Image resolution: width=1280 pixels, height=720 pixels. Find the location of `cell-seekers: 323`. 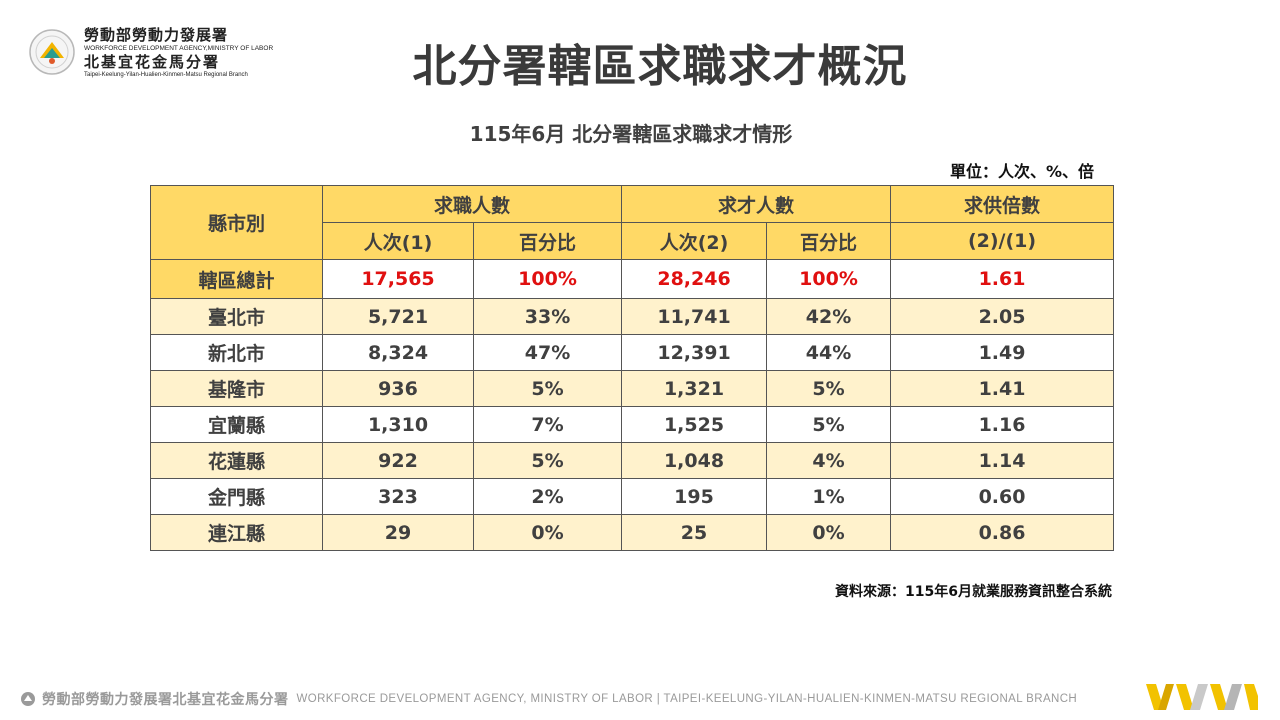

cell-seekers: 323 is located at coordinates (398, 496).